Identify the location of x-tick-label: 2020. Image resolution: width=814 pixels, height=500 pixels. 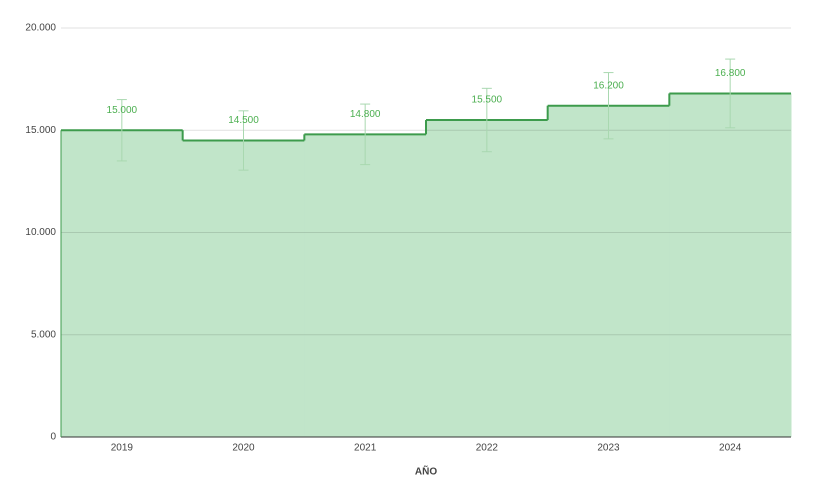
(243, 448).